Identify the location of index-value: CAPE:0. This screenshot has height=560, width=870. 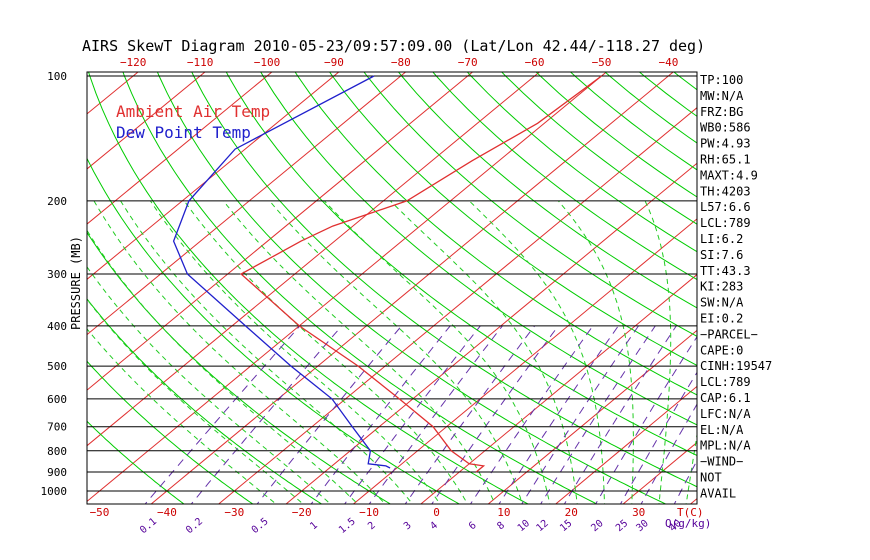
(721, 350).